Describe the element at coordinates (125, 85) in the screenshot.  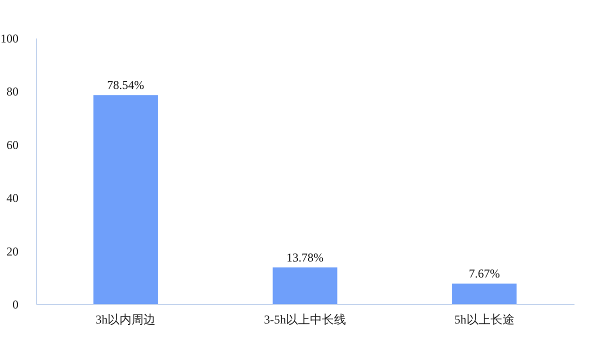
I see `data-label: 78.54%` at that location.